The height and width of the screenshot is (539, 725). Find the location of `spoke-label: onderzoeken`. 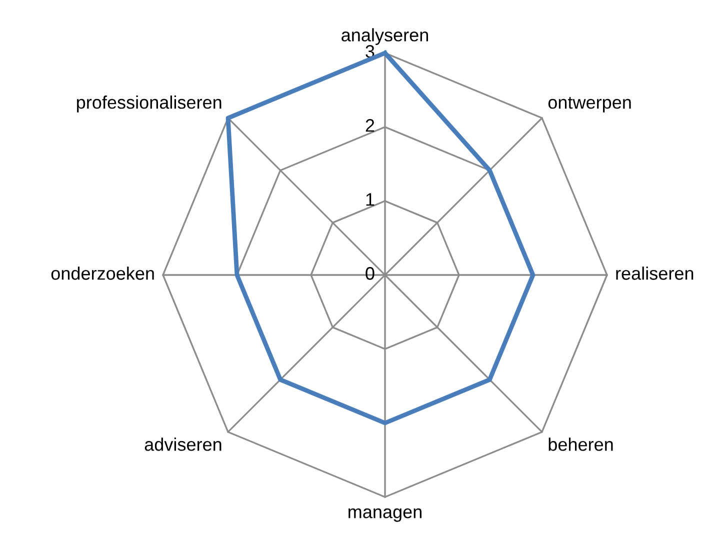

spoke-label: onderzoeken is located at coordinates (102, 273).